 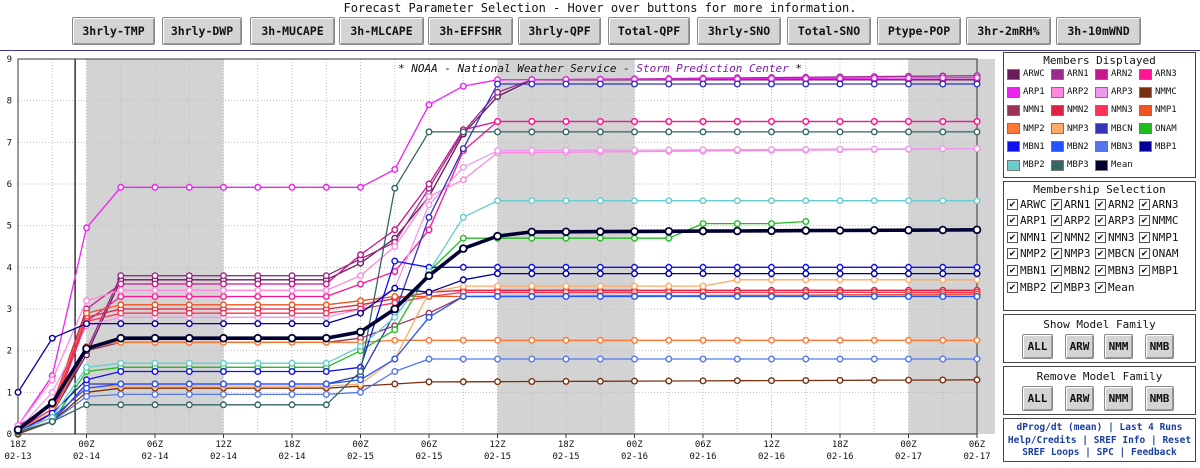 I want to click on series-point-nmp1, so click(x=258, y=305).